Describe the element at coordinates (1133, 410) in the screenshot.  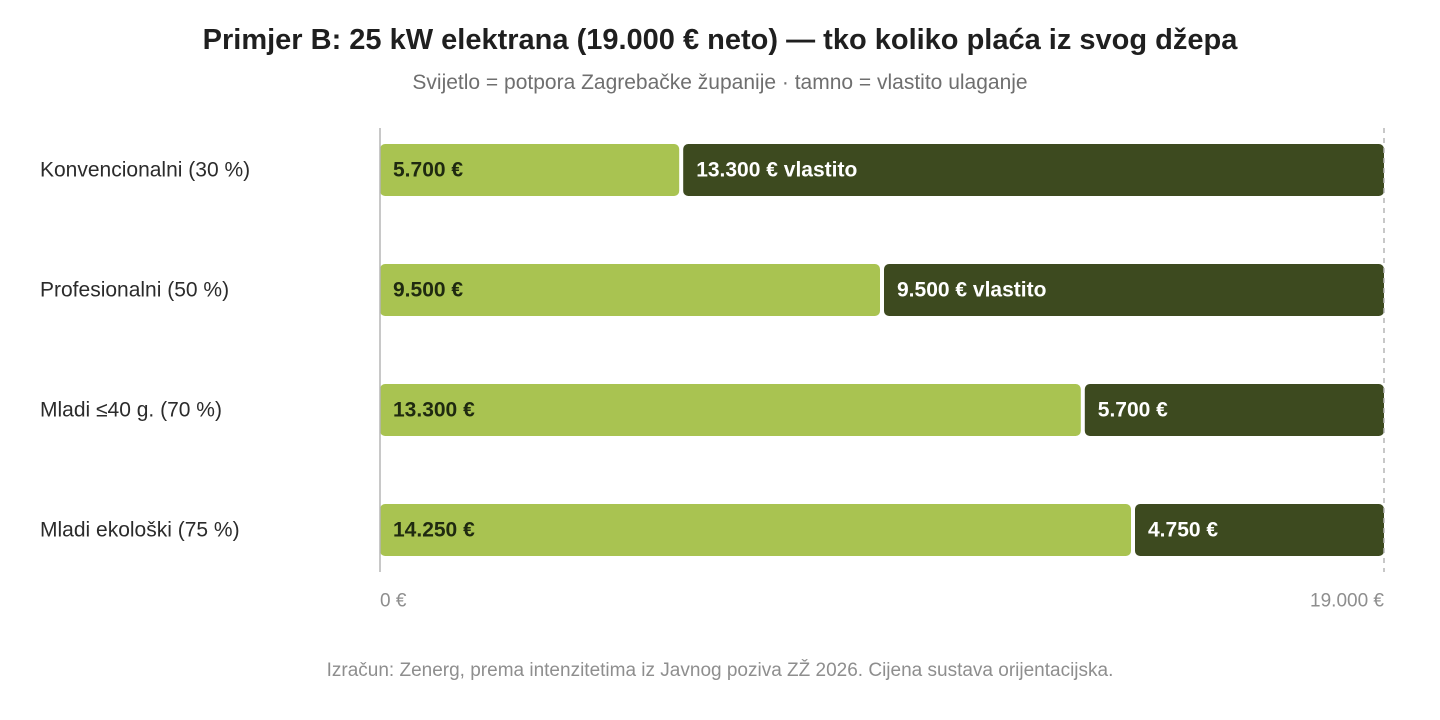
I see `own-value-label: 5.700 €` at that location.